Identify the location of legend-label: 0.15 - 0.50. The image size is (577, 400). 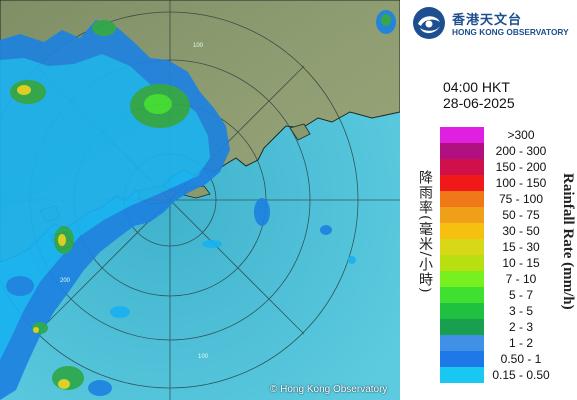
(521, 375).